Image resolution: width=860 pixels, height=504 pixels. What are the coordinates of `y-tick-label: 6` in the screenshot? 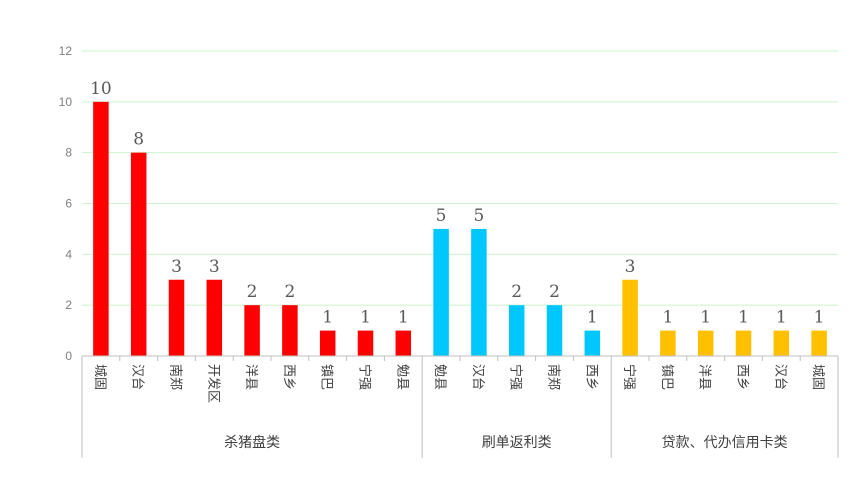 It's located at (68, 204).